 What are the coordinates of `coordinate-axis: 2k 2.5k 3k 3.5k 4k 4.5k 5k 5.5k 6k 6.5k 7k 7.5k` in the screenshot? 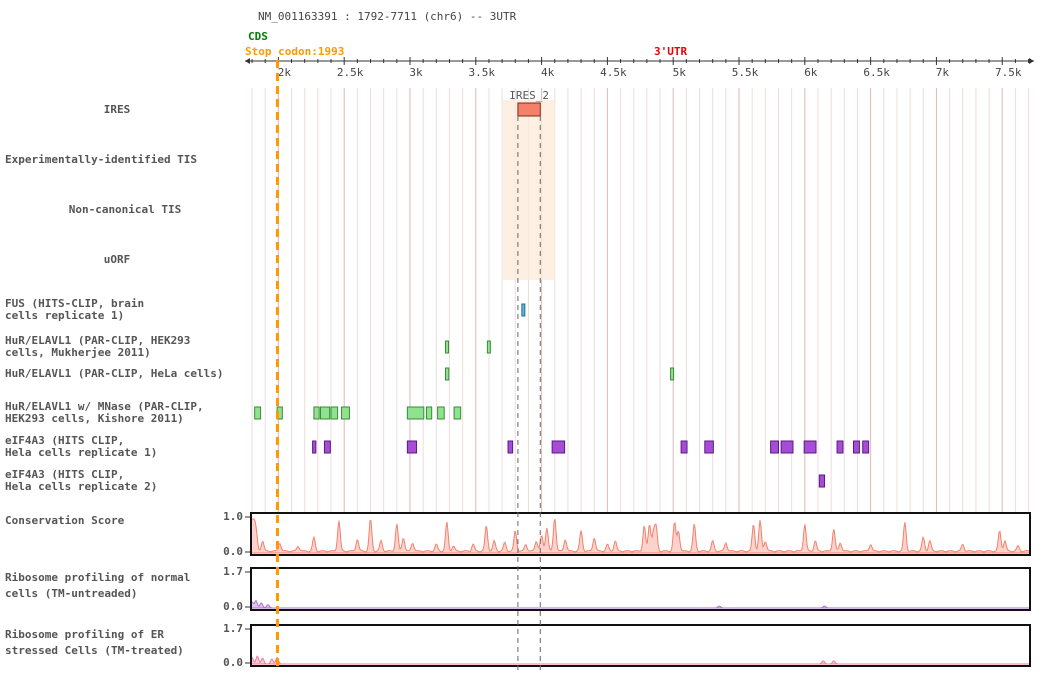 It's located at (639, 68).